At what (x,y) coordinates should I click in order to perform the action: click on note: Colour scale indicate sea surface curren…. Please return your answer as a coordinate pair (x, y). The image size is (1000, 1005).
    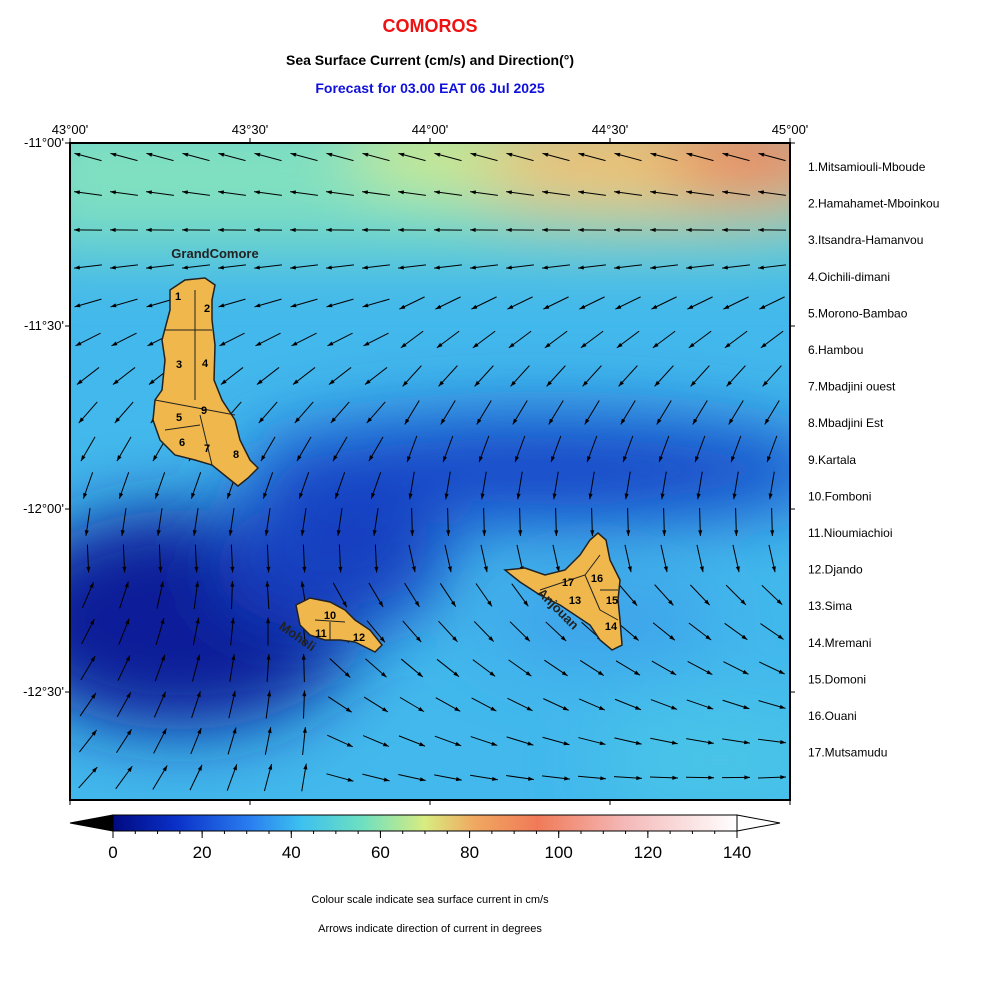
    Looking at the image, I should click on (430, 900).